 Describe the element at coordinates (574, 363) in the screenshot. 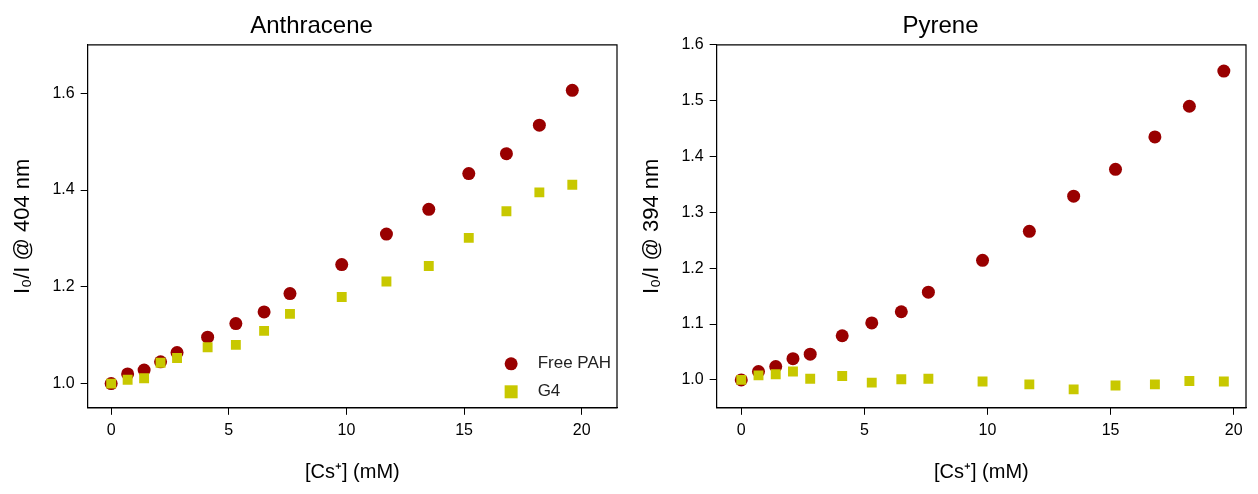

I see `legend-label: Free PAH` at that location.